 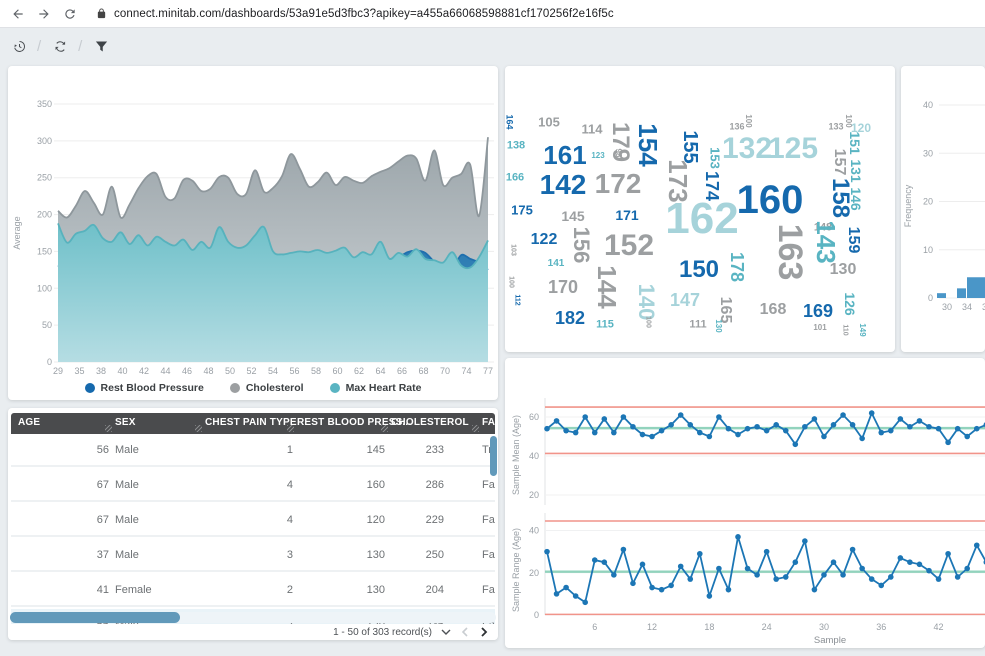 I want to click on prev-page-icon, so click(x=465, y=632).